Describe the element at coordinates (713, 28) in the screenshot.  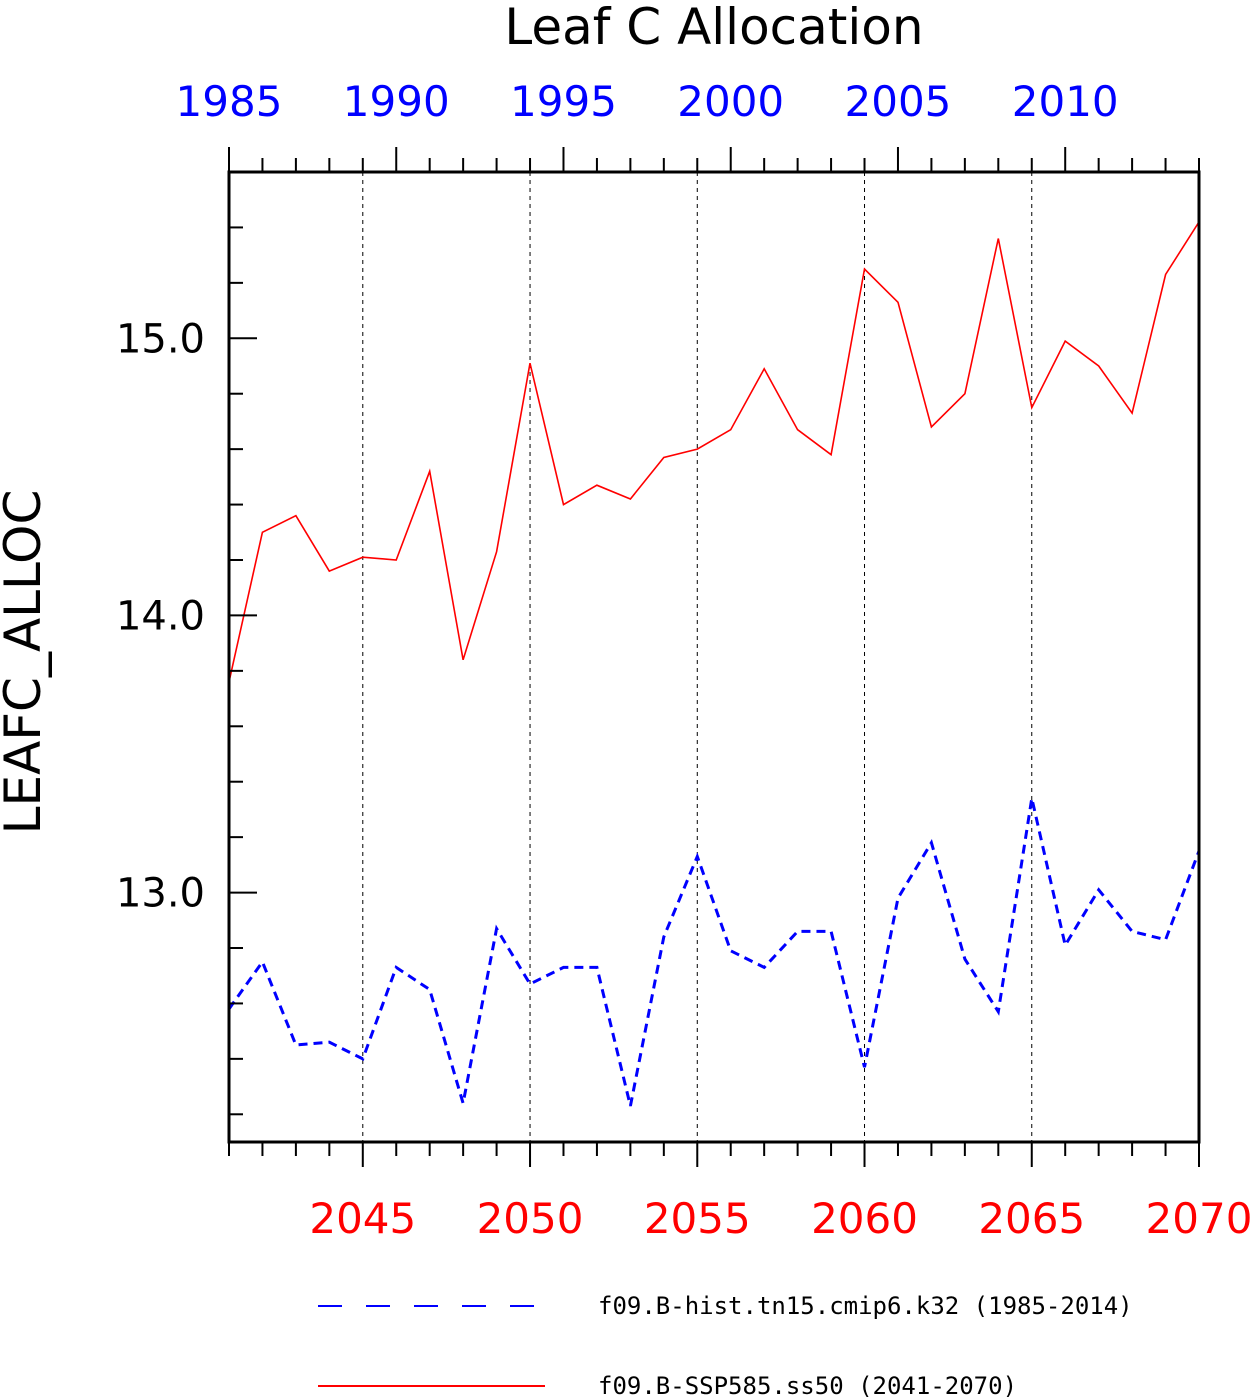
I see `chart-title: Leaf C Allocation` at that location.